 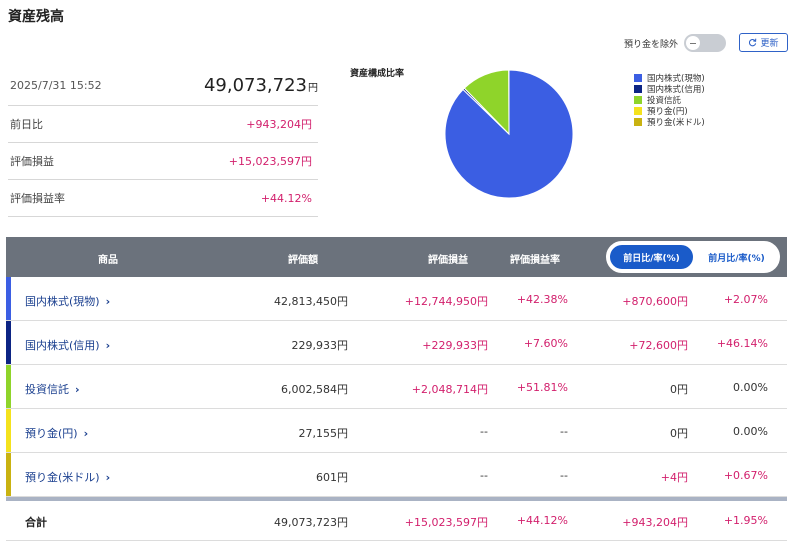 What do you see at coordinates (332, 477) in the screenshot?
I see `row-value: 601円` at bounding box center [332, 477].